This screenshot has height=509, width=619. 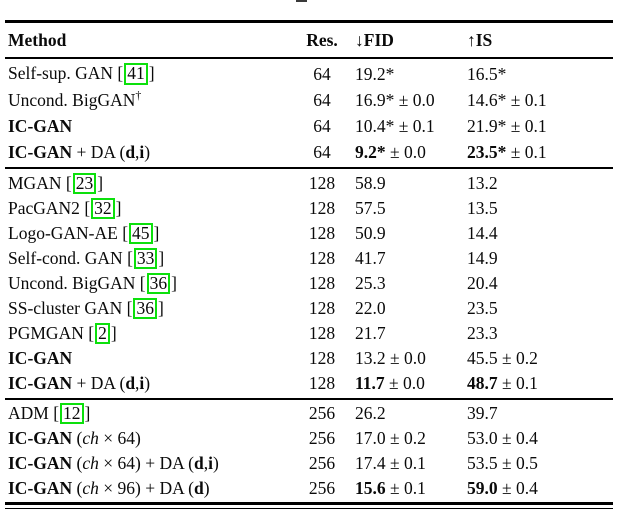 What do you see at coordinates (375, 99) in the screenshot?
I see `metric-value: 16.9*` at bounding box center [375, 99].